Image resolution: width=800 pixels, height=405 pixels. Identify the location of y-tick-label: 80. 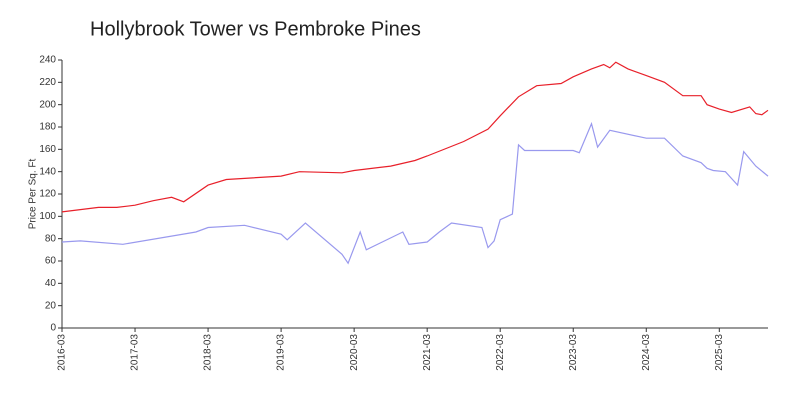
(51, 238).